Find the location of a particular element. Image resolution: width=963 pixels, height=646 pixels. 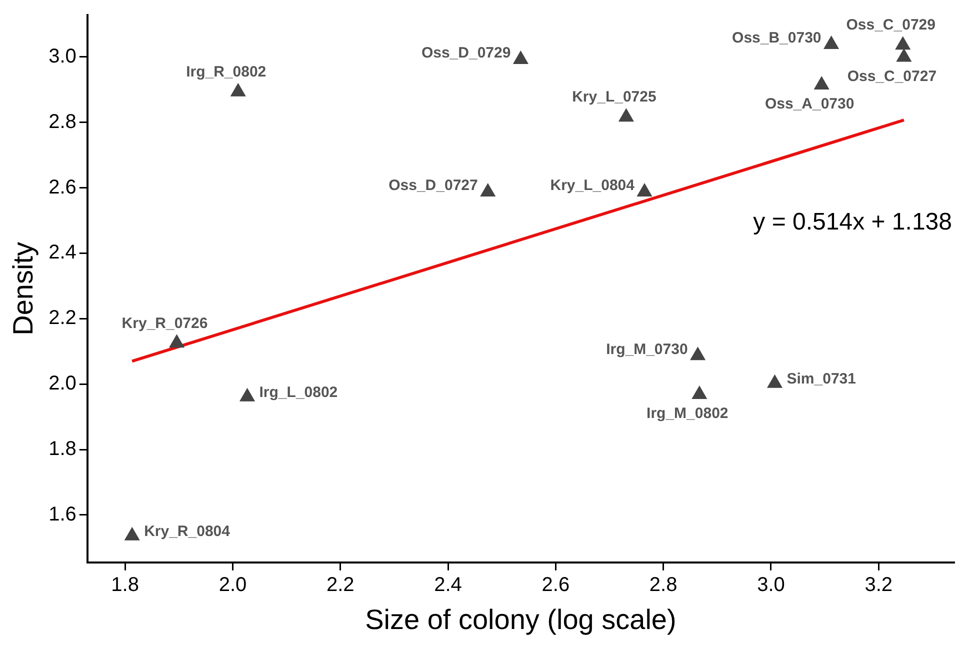

annotation: Irg_R_0802 is located at coordinates (226, 72).